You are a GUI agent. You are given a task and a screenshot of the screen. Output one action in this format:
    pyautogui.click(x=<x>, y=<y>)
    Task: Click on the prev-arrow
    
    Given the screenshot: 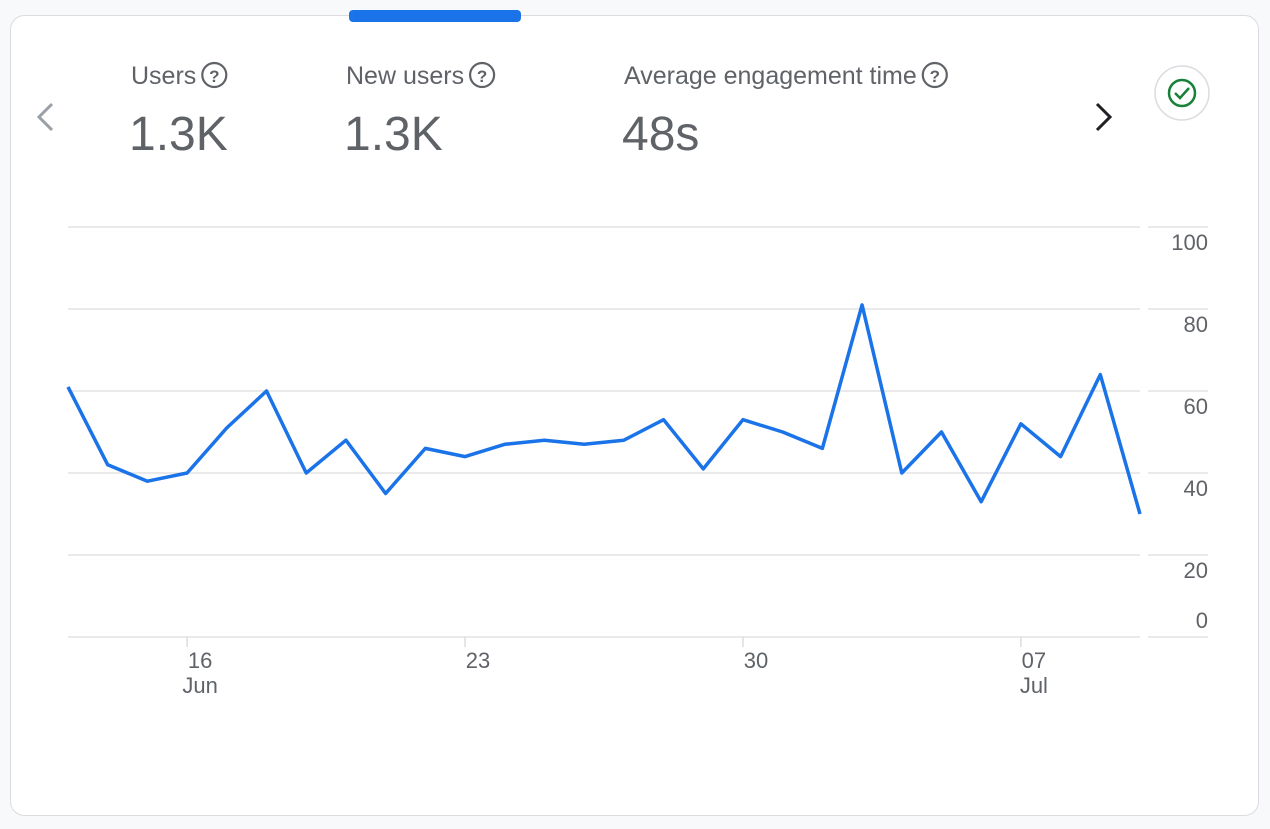 What is the action you would take?
    pyautogui.click(x=45, y=117)
    